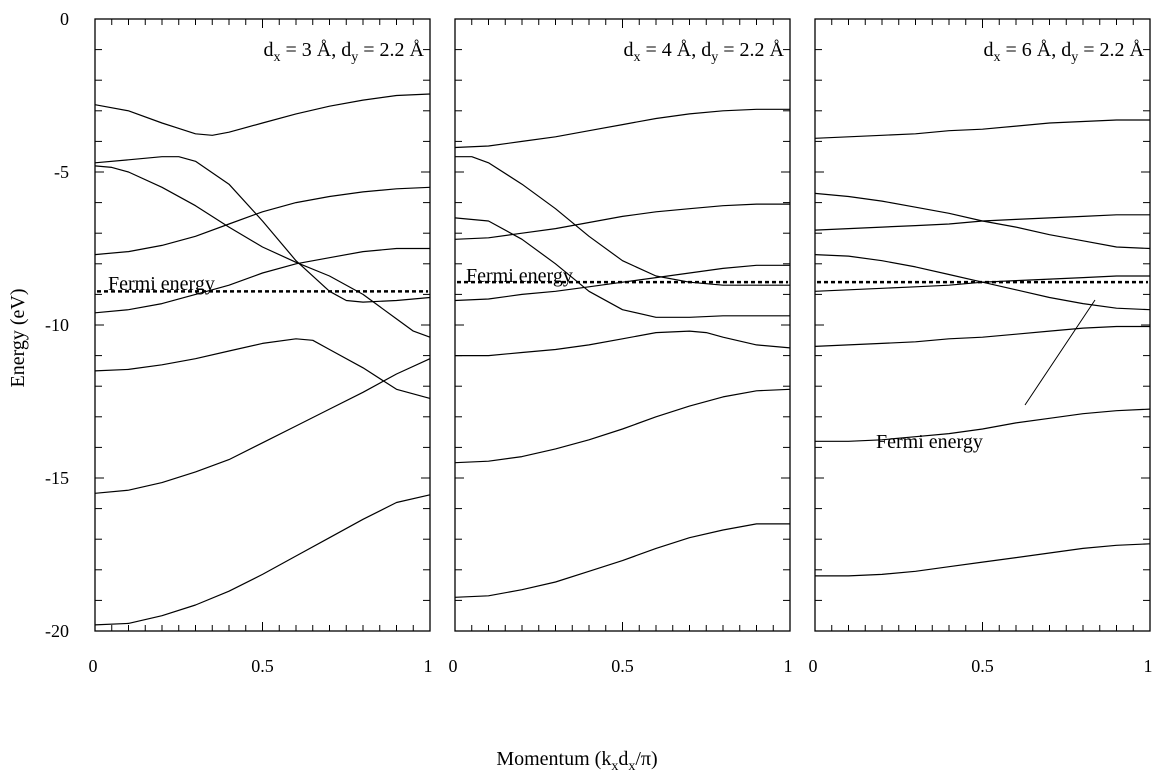 The height and width of the screenshot is (777, 1154). Describe the element at coordinates (57, 478) in the screenshot. I see `y-tick-label: -15` at that location.